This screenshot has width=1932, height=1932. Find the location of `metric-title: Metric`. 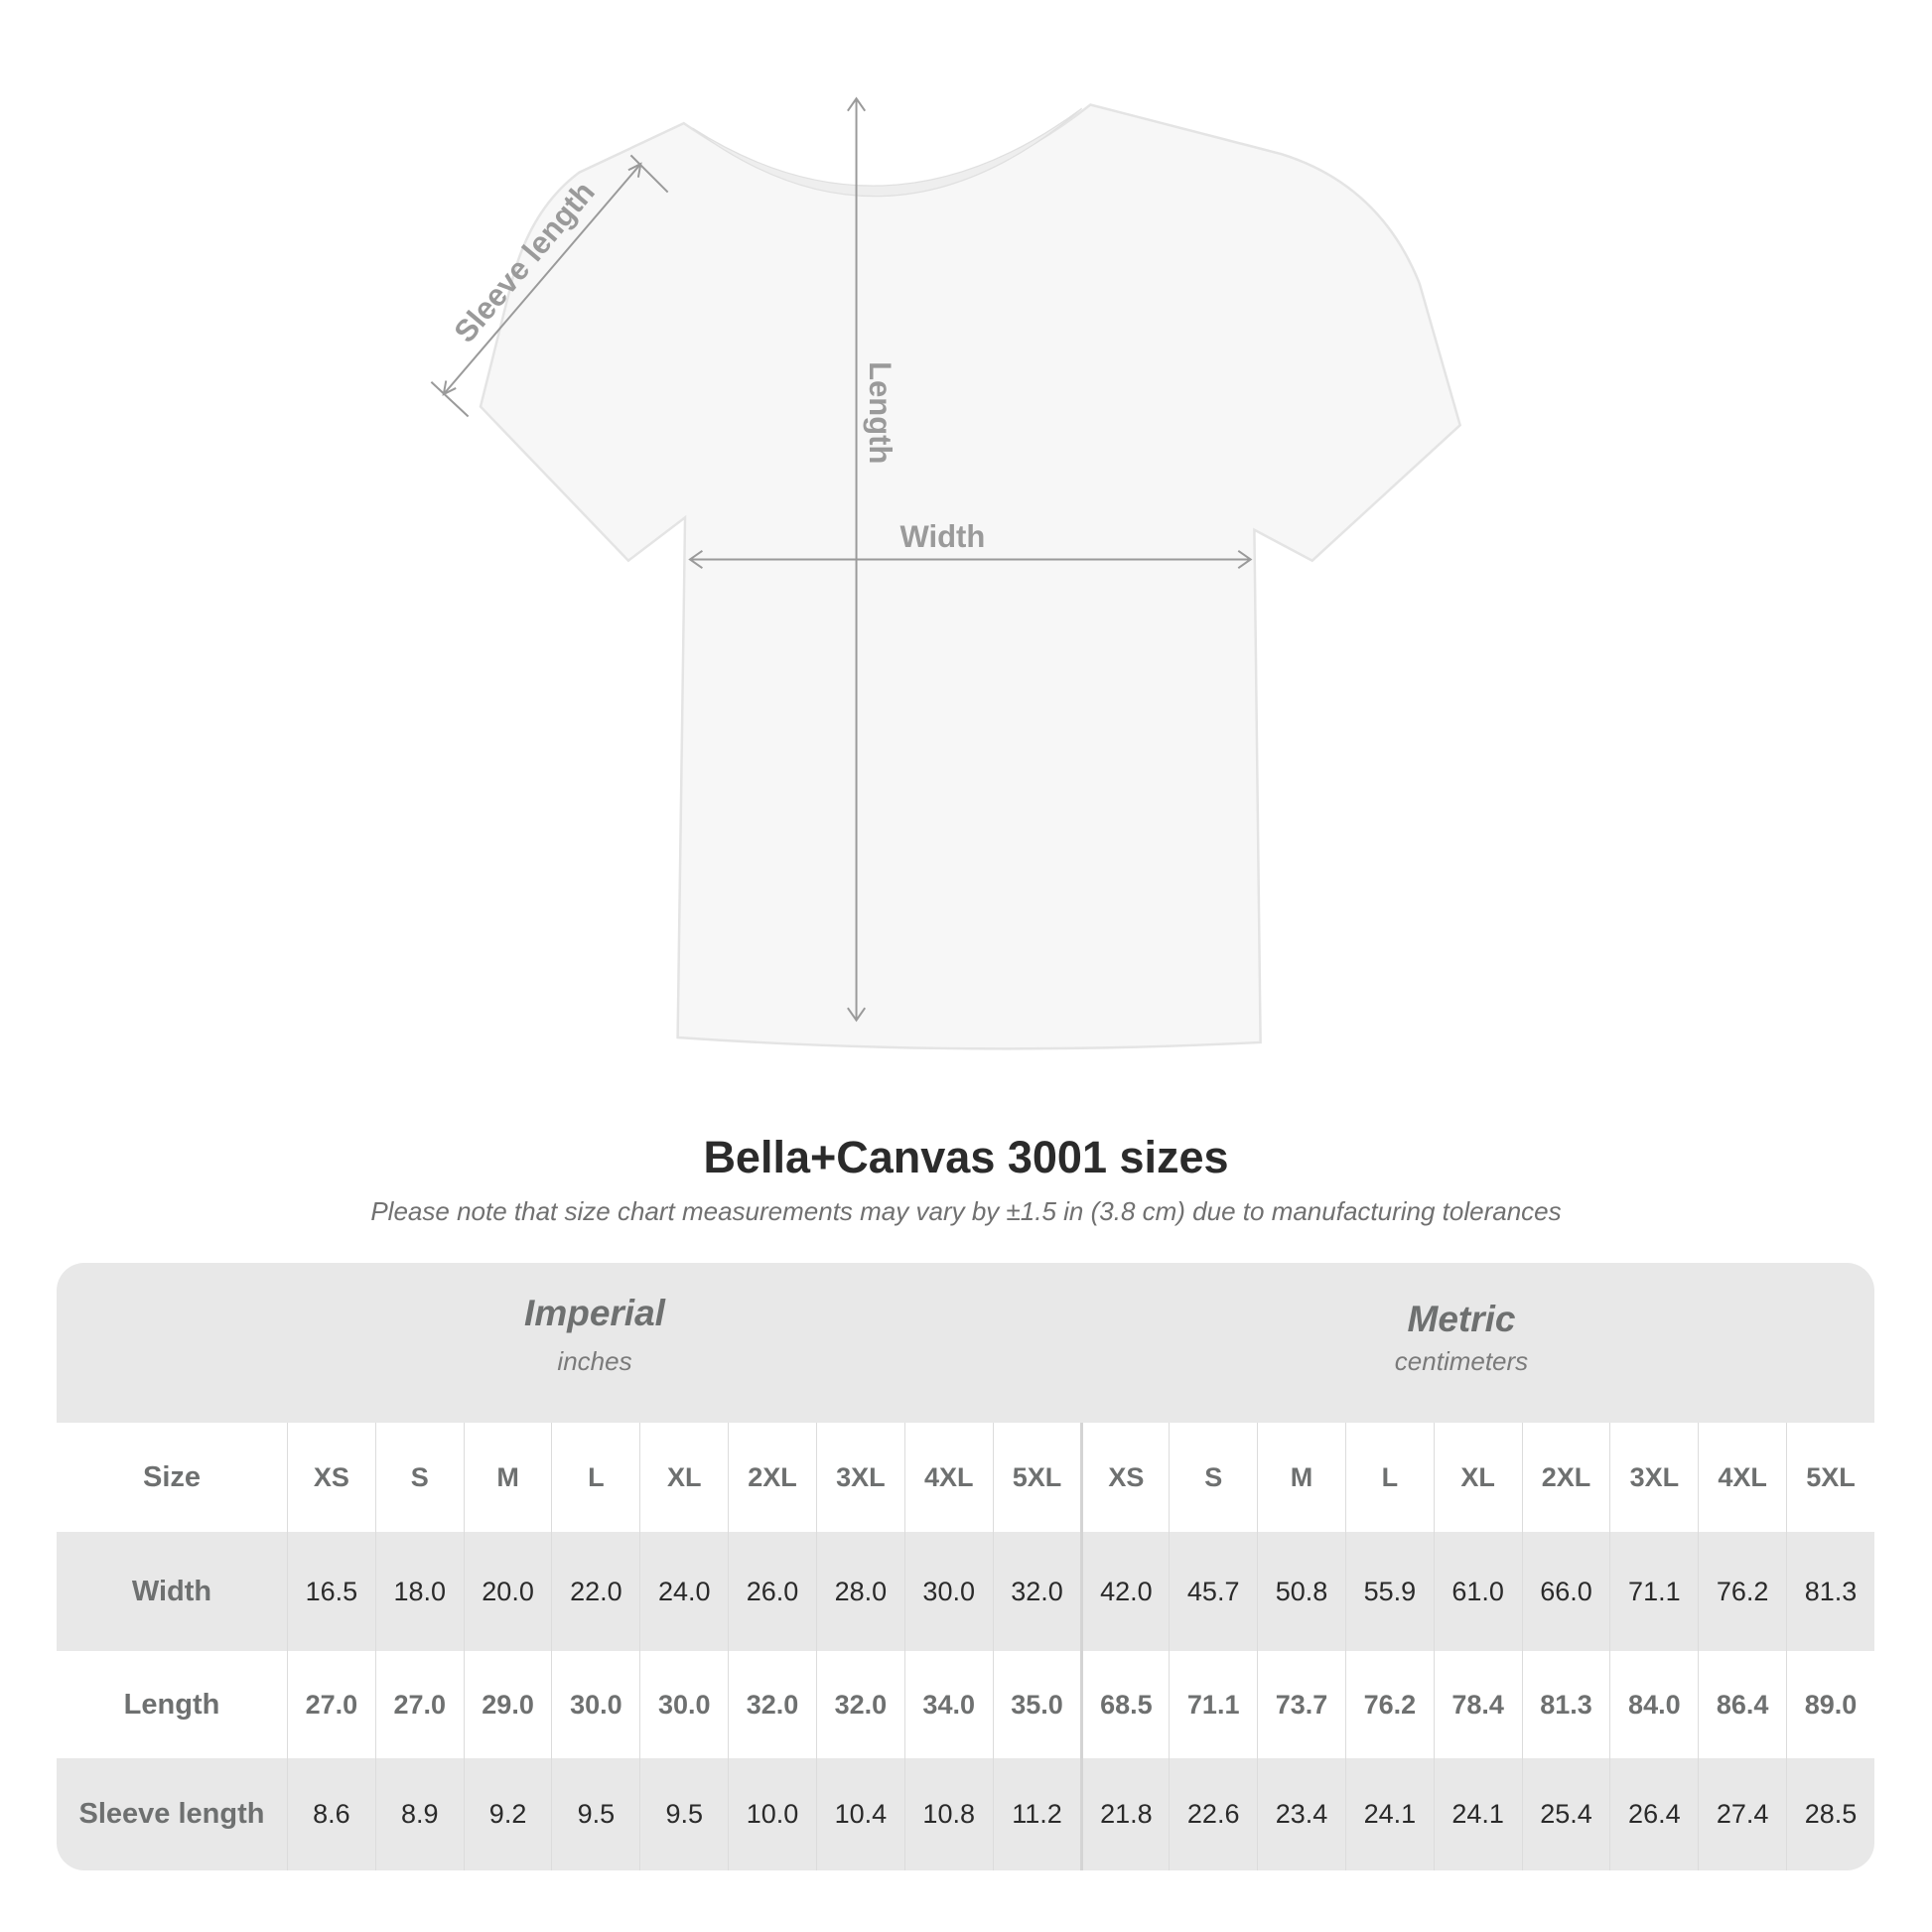

metric-title: Metric is located at coordinates (1462, 1319).